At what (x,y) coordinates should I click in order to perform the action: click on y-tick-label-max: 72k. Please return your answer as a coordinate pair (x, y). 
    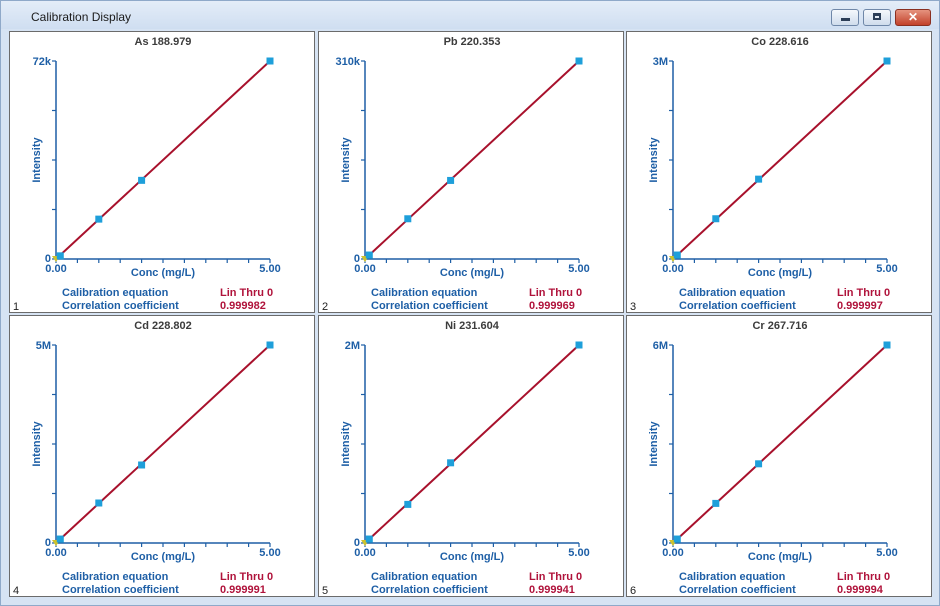
    Looking at the image, I should click on (42, 62).